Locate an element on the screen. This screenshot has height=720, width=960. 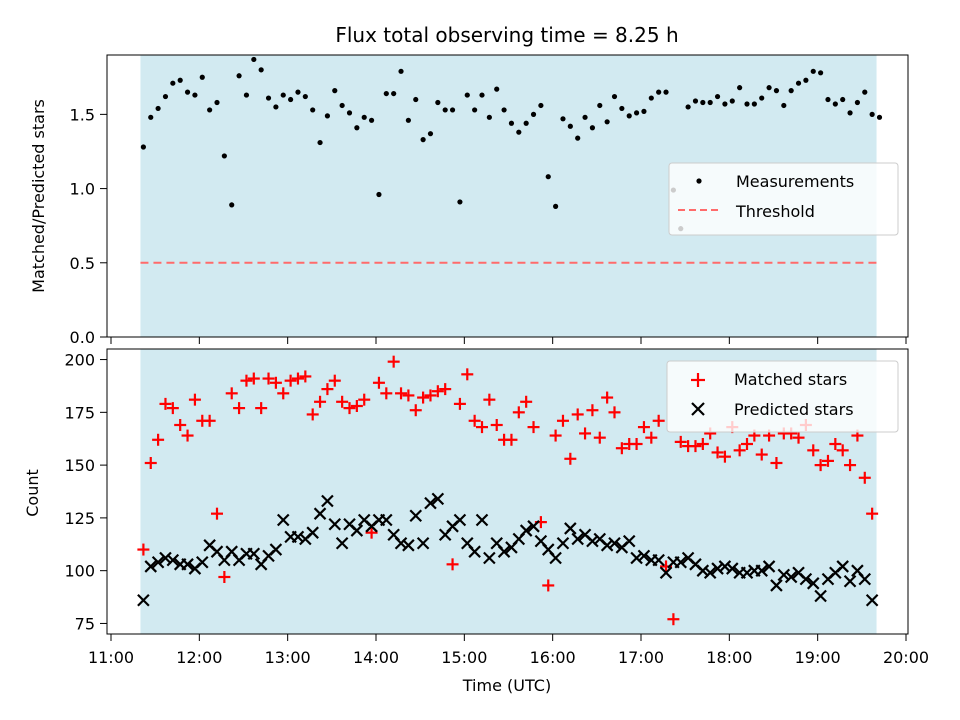
legend-matched-marker is located at coordinates (698, 380).